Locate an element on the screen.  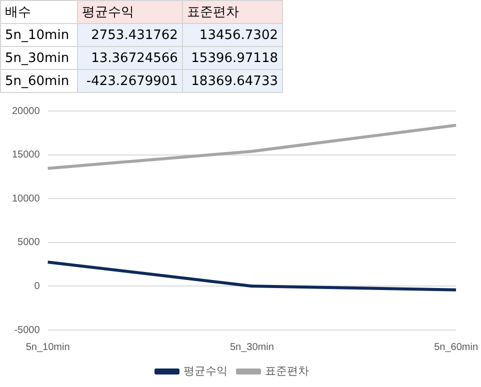
y-tick-label: 15000 is located at coordinates (26, 155).